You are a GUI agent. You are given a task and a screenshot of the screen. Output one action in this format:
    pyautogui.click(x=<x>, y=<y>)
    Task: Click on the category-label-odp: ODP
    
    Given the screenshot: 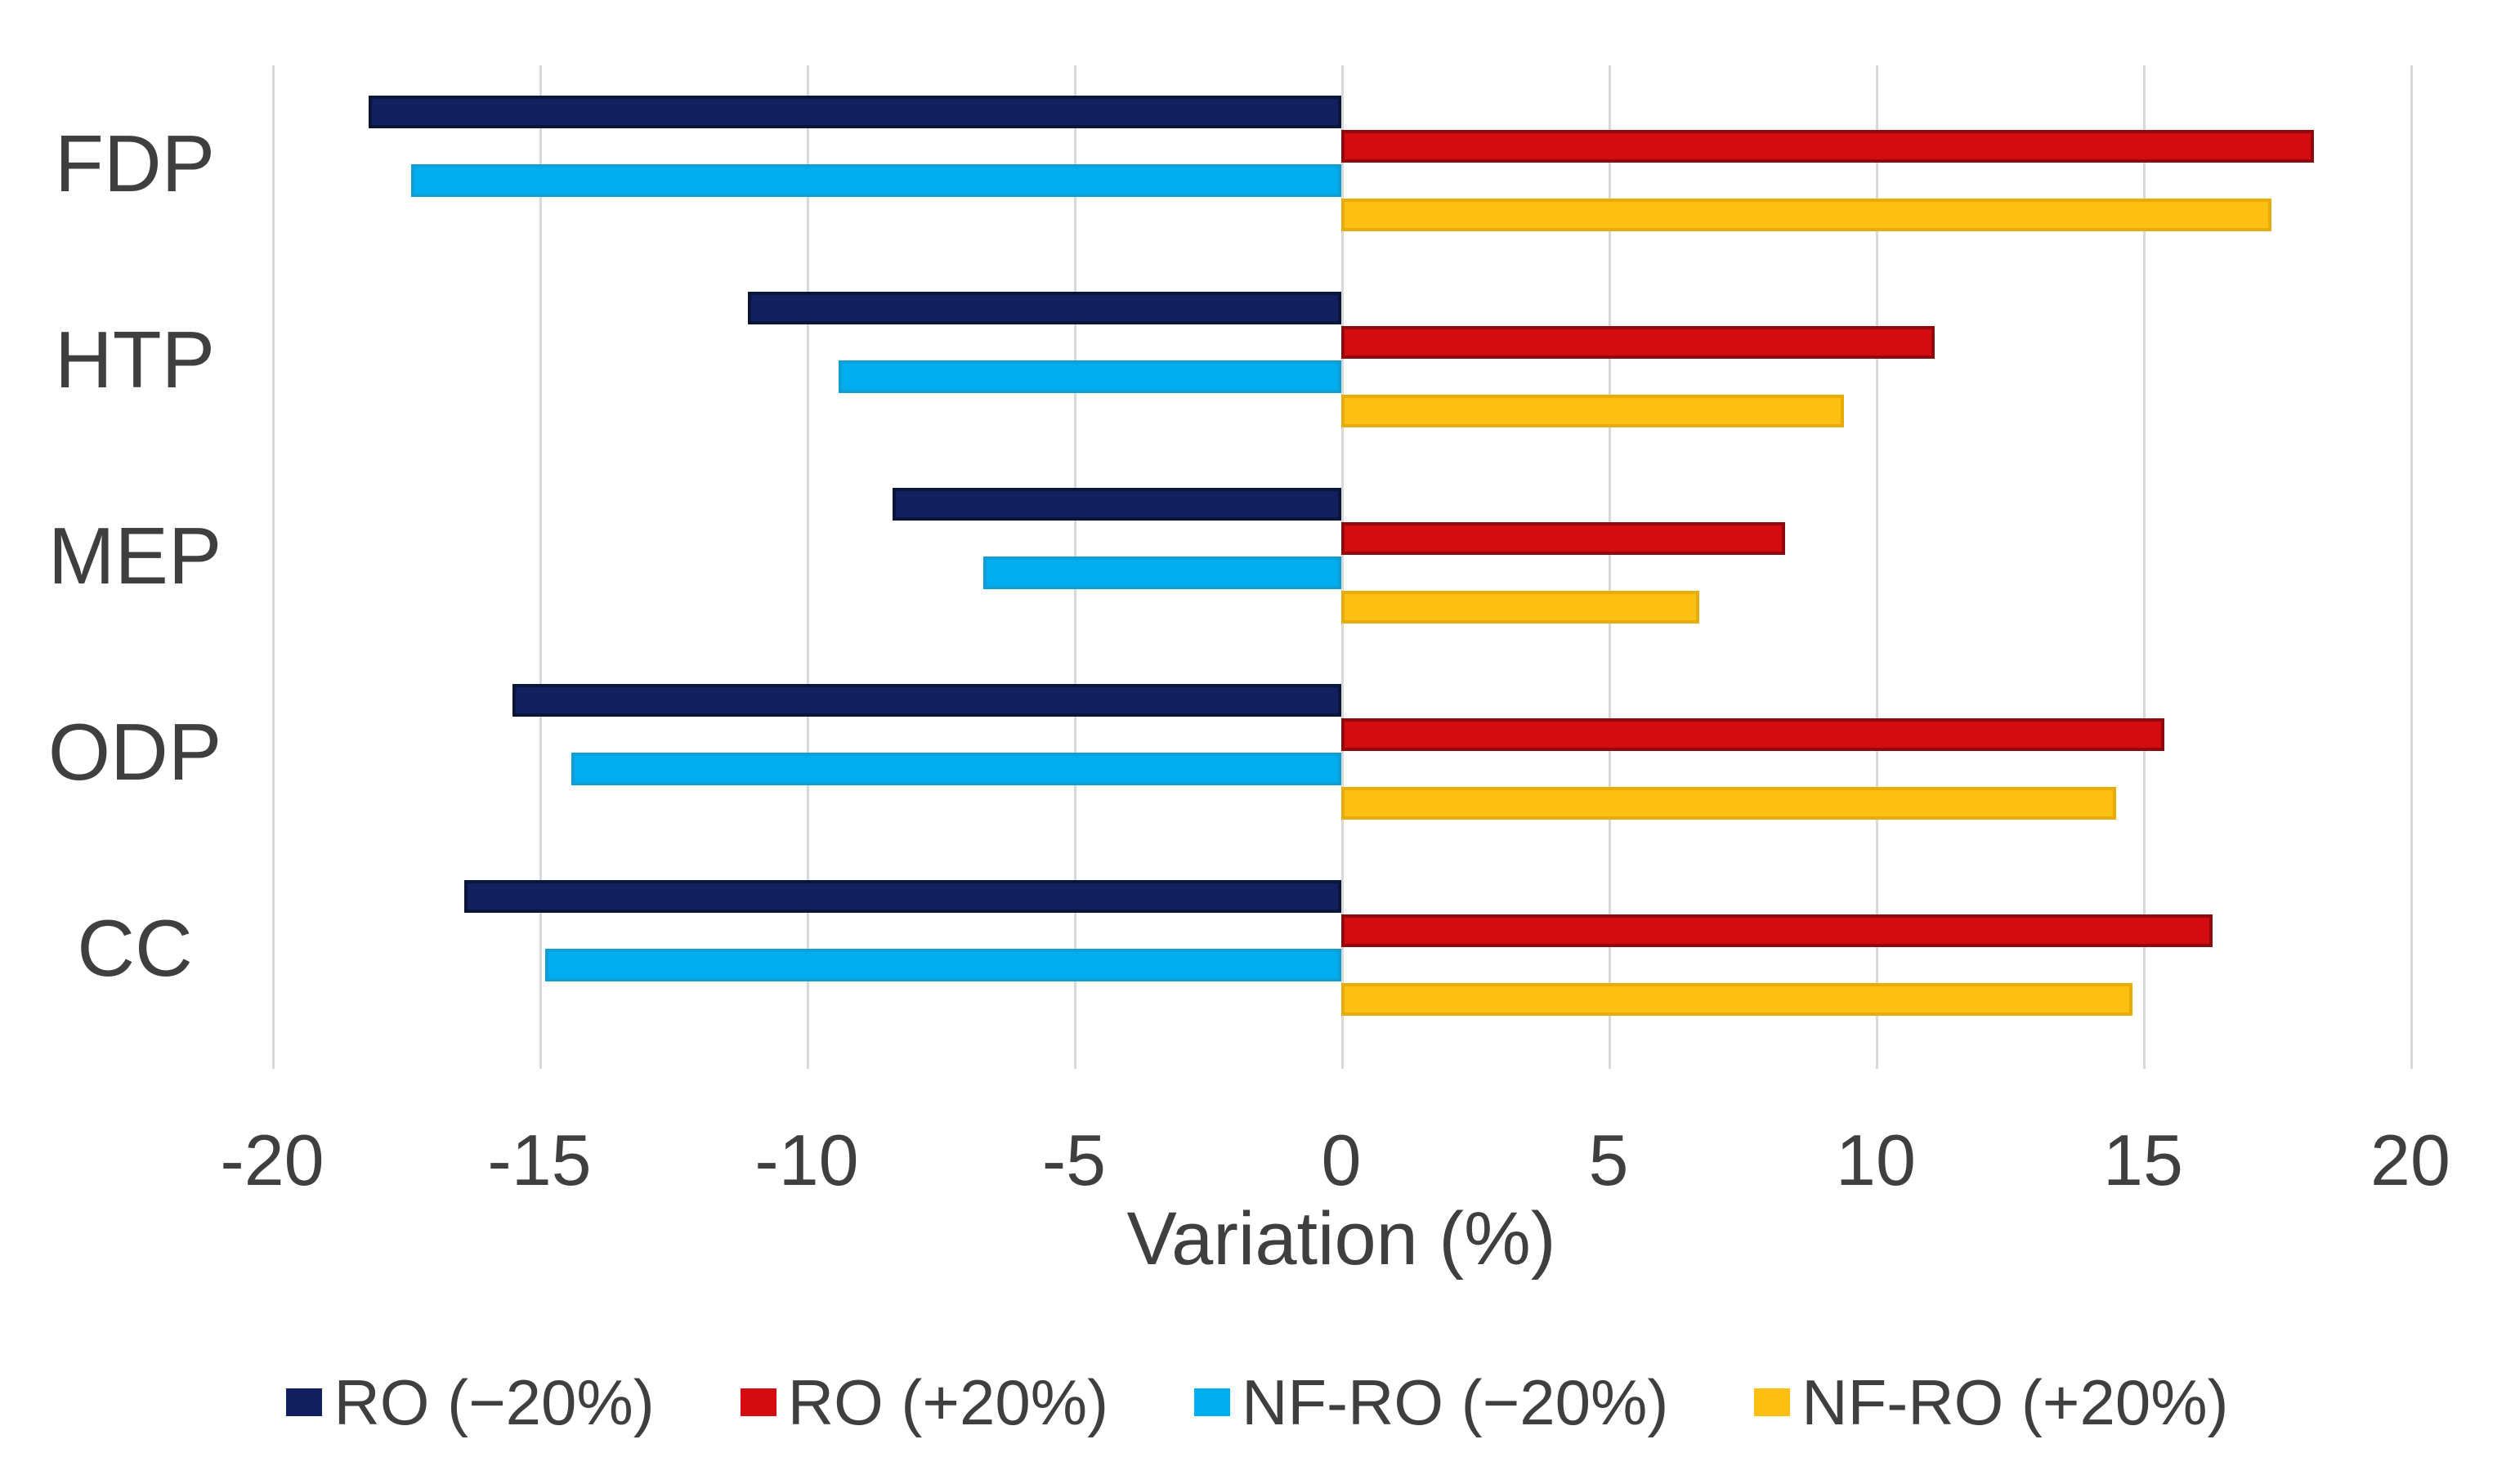 What is the action you would take?
    pyautogui.click(x=134, y=752)
    